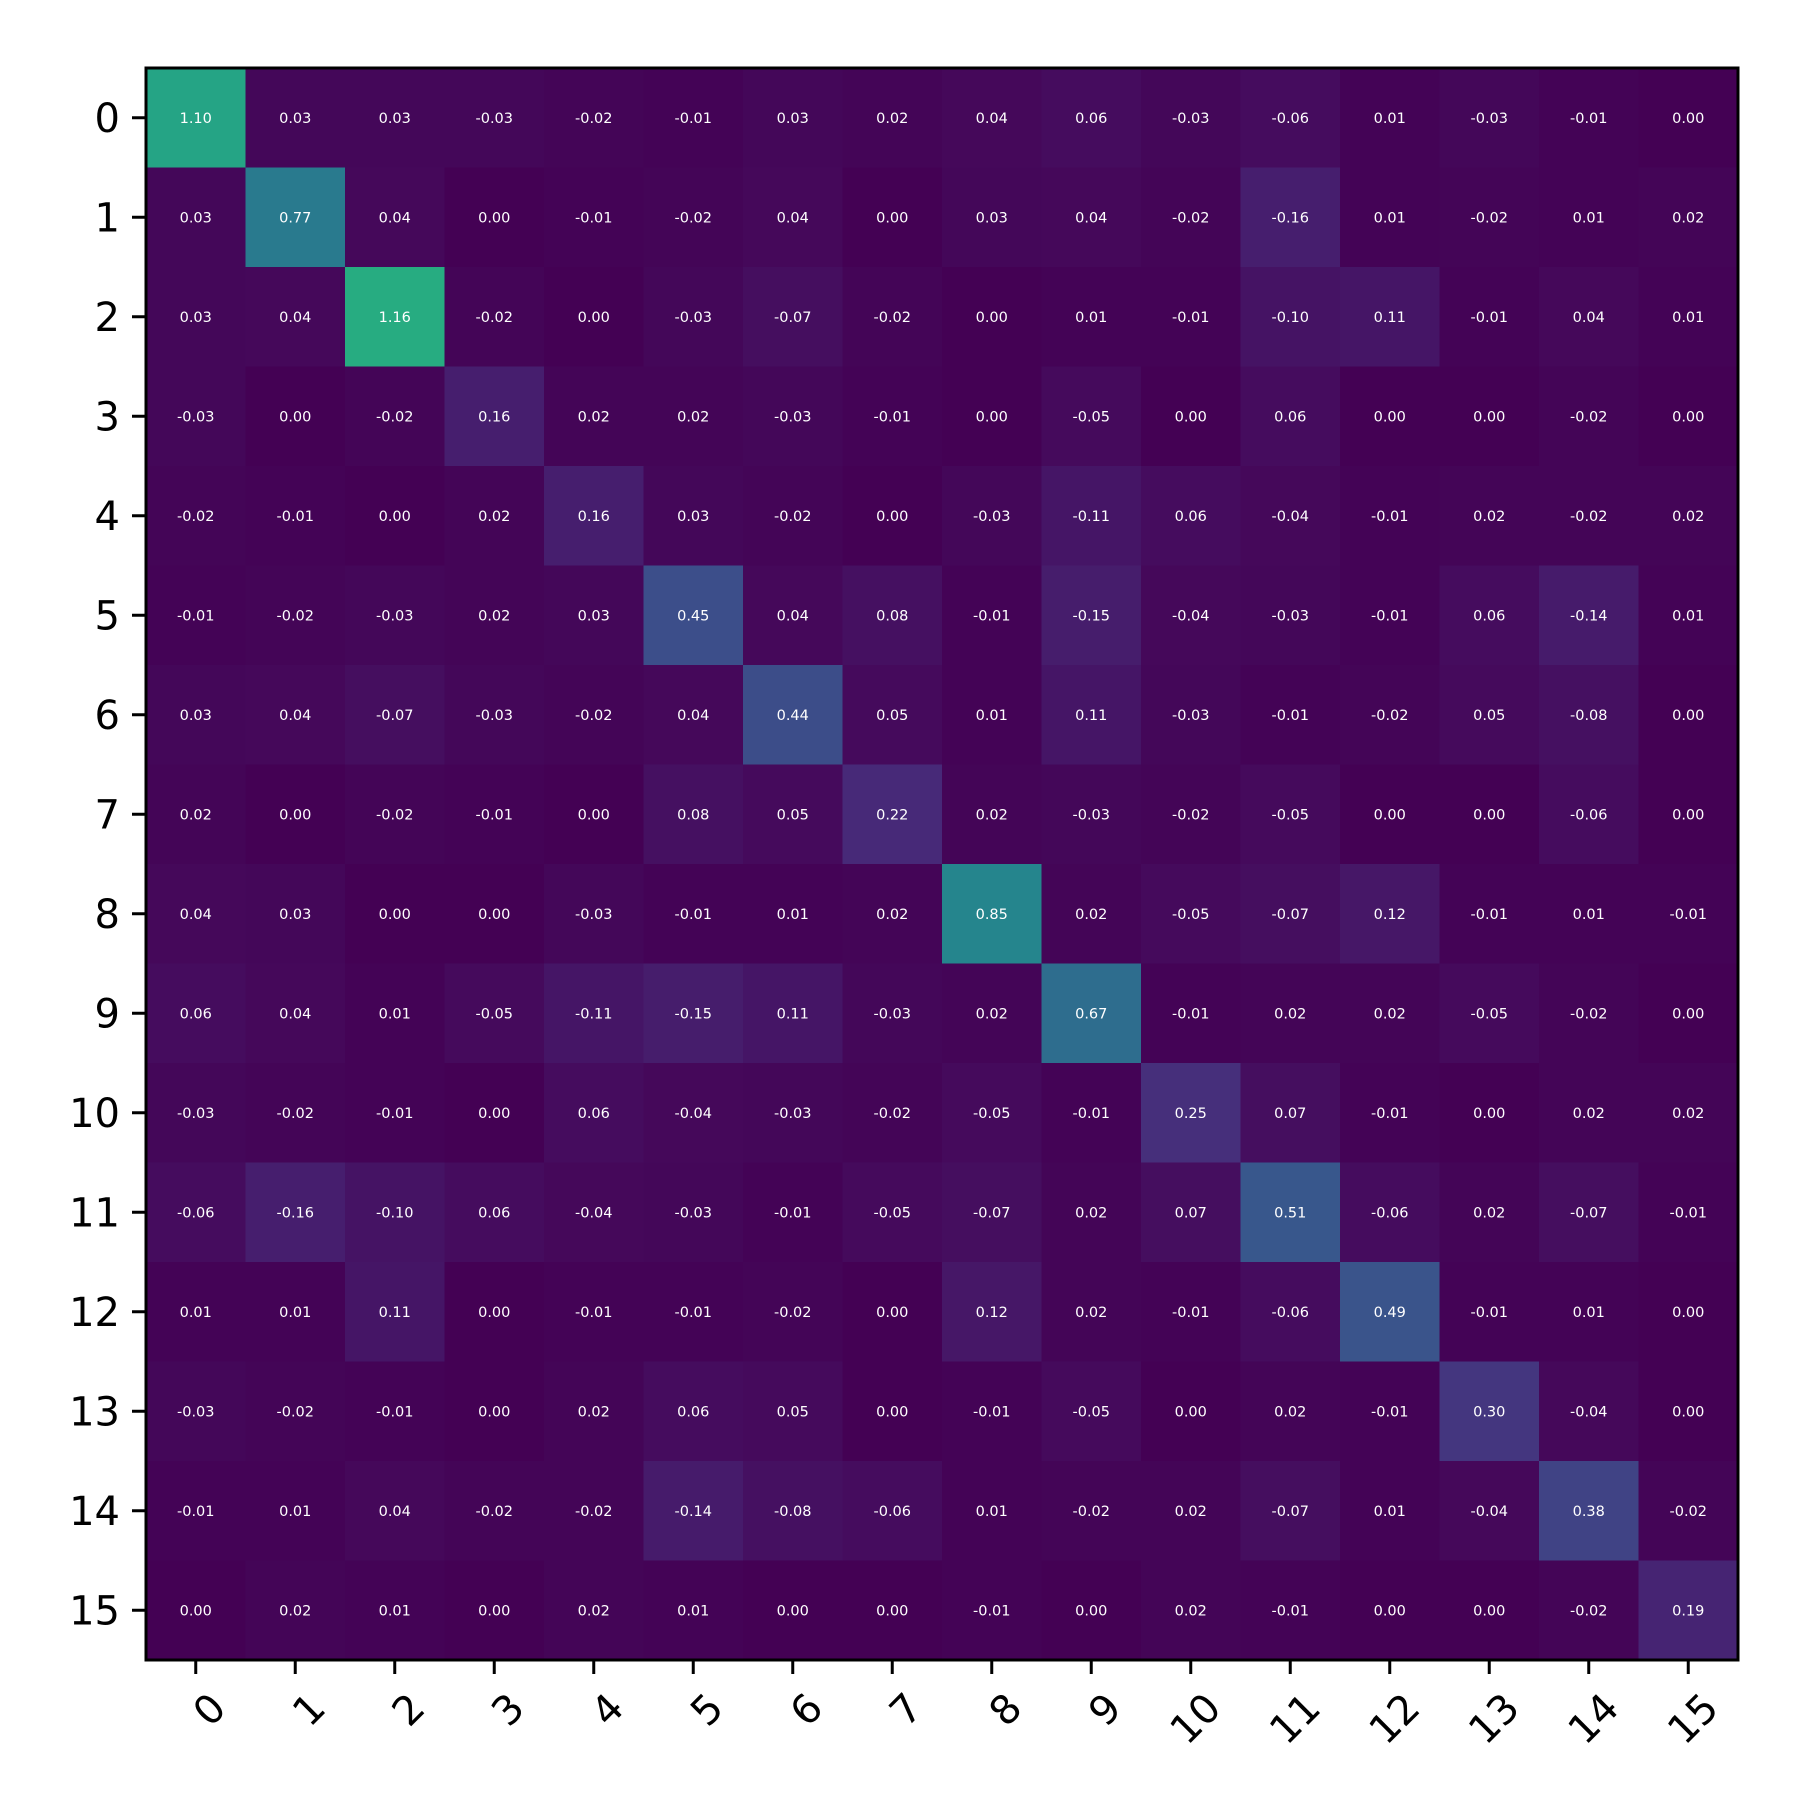 This screenshot has width=1800, height=1805. Describe the element at coordinates (1191, 318) in the screenshot. I see `cell-value-label-2-10: -0.01` at that location.